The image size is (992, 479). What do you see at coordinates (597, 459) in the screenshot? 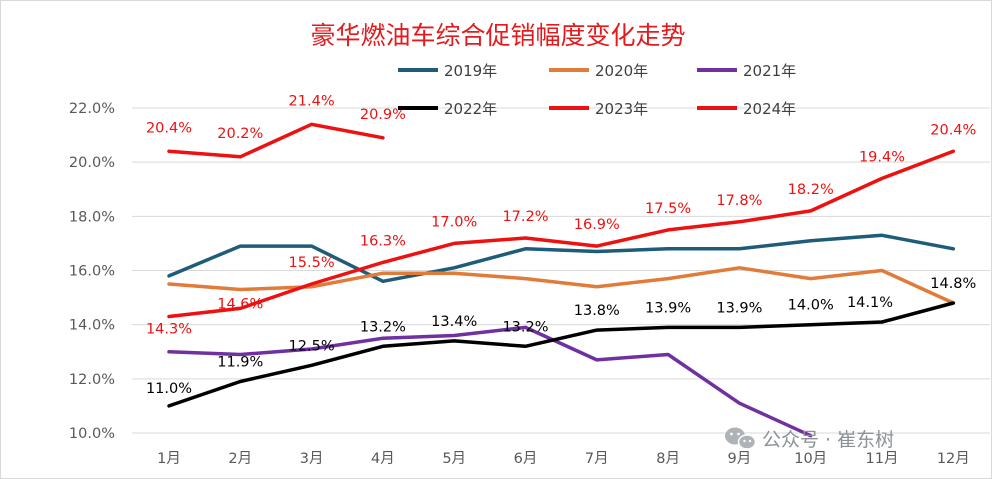
I see `x-tick-label: 7月` at bounding box center [597, 459].